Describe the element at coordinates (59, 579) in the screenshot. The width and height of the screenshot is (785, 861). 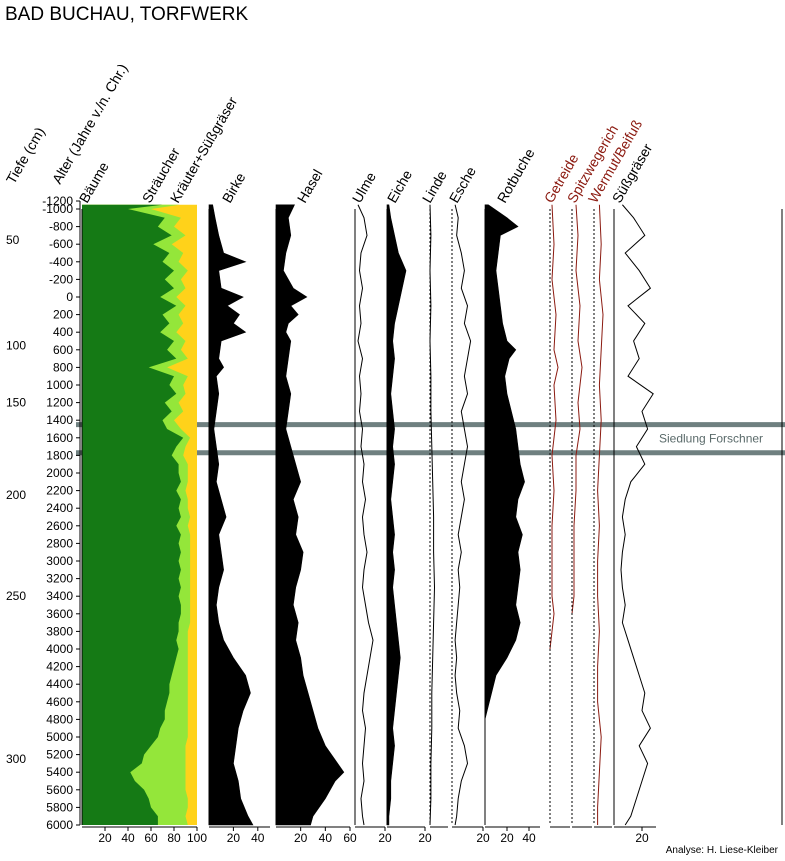
I see `age-tick-label: 3200` at that location.